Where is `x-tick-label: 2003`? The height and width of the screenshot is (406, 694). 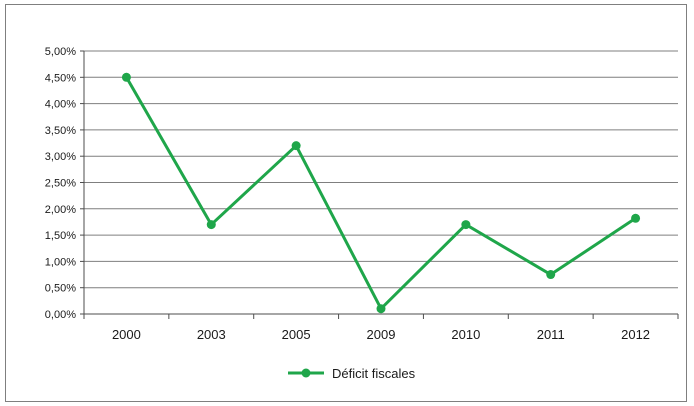
x-tick-label: 2003 is located at coordinates (211, 334).